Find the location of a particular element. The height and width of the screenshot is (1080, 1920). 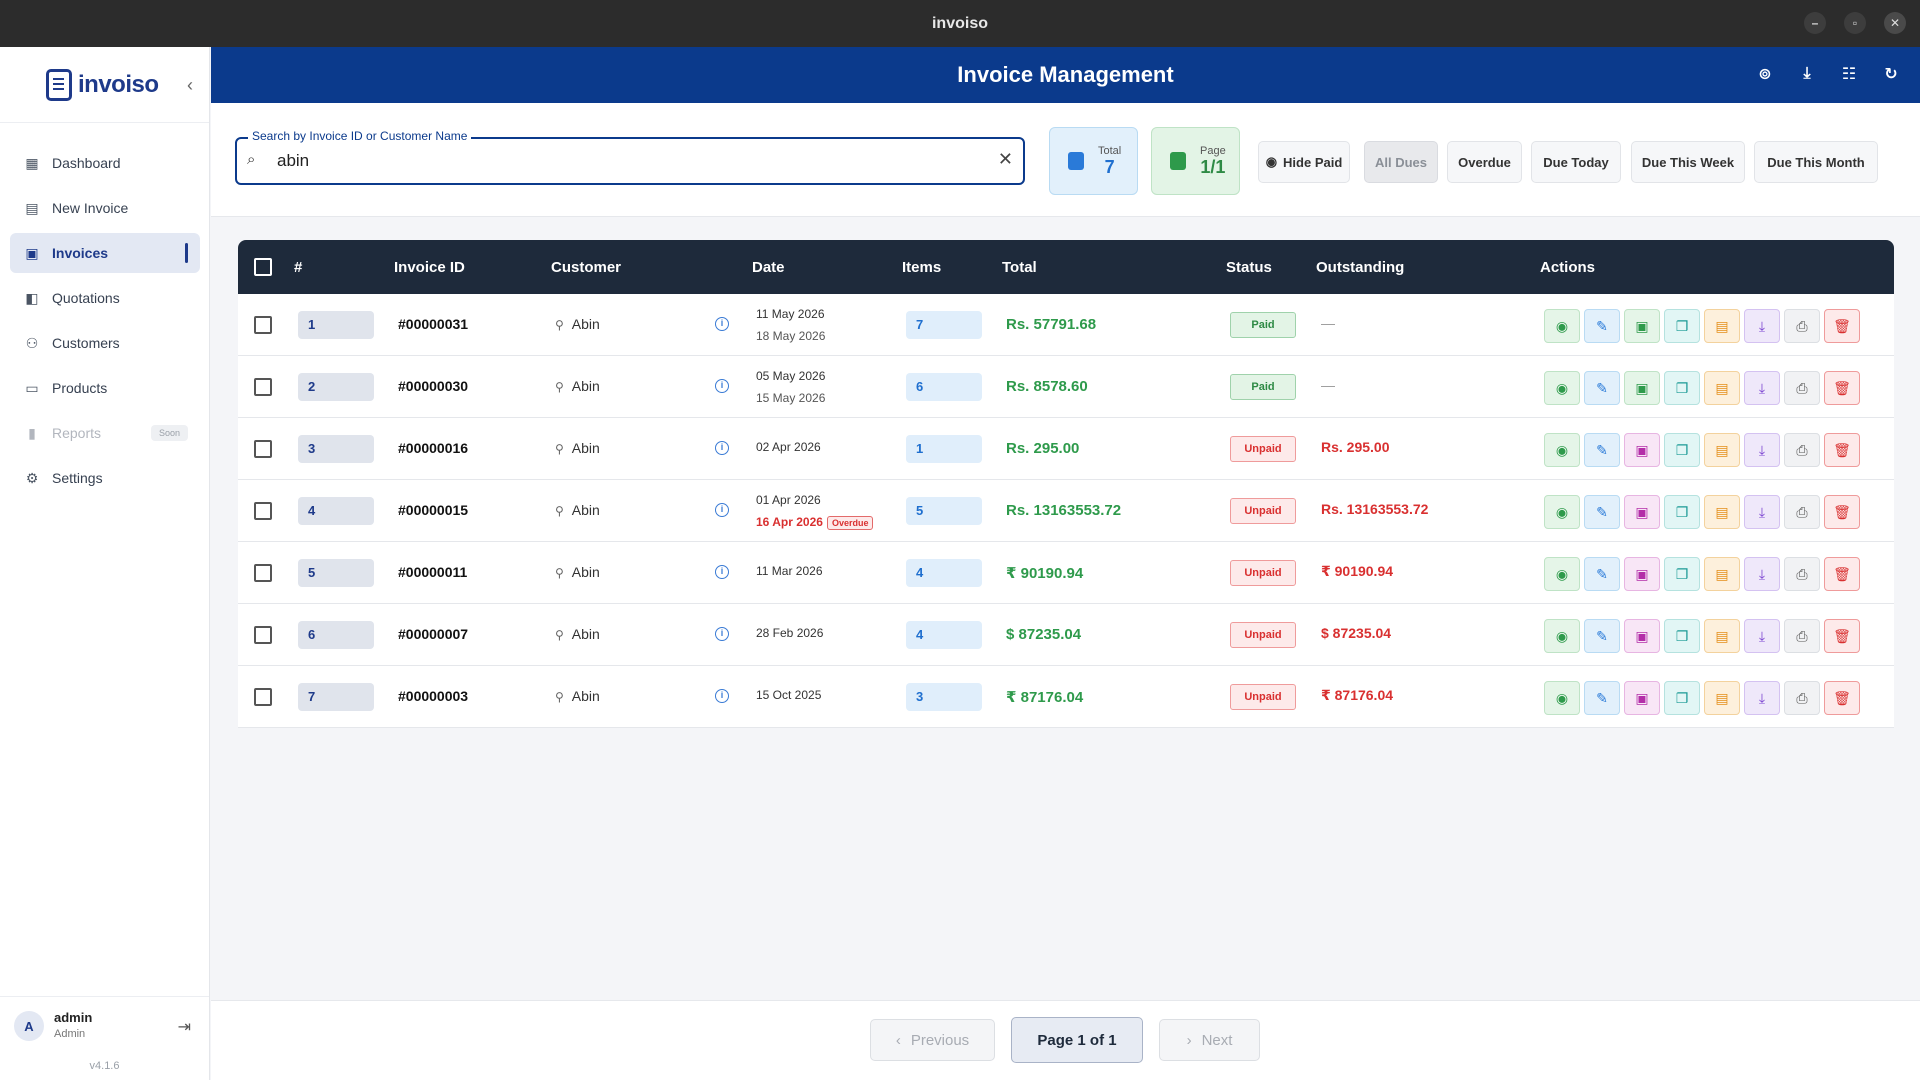

download-icon: ⤓ is located at coordinates (1807, 73).